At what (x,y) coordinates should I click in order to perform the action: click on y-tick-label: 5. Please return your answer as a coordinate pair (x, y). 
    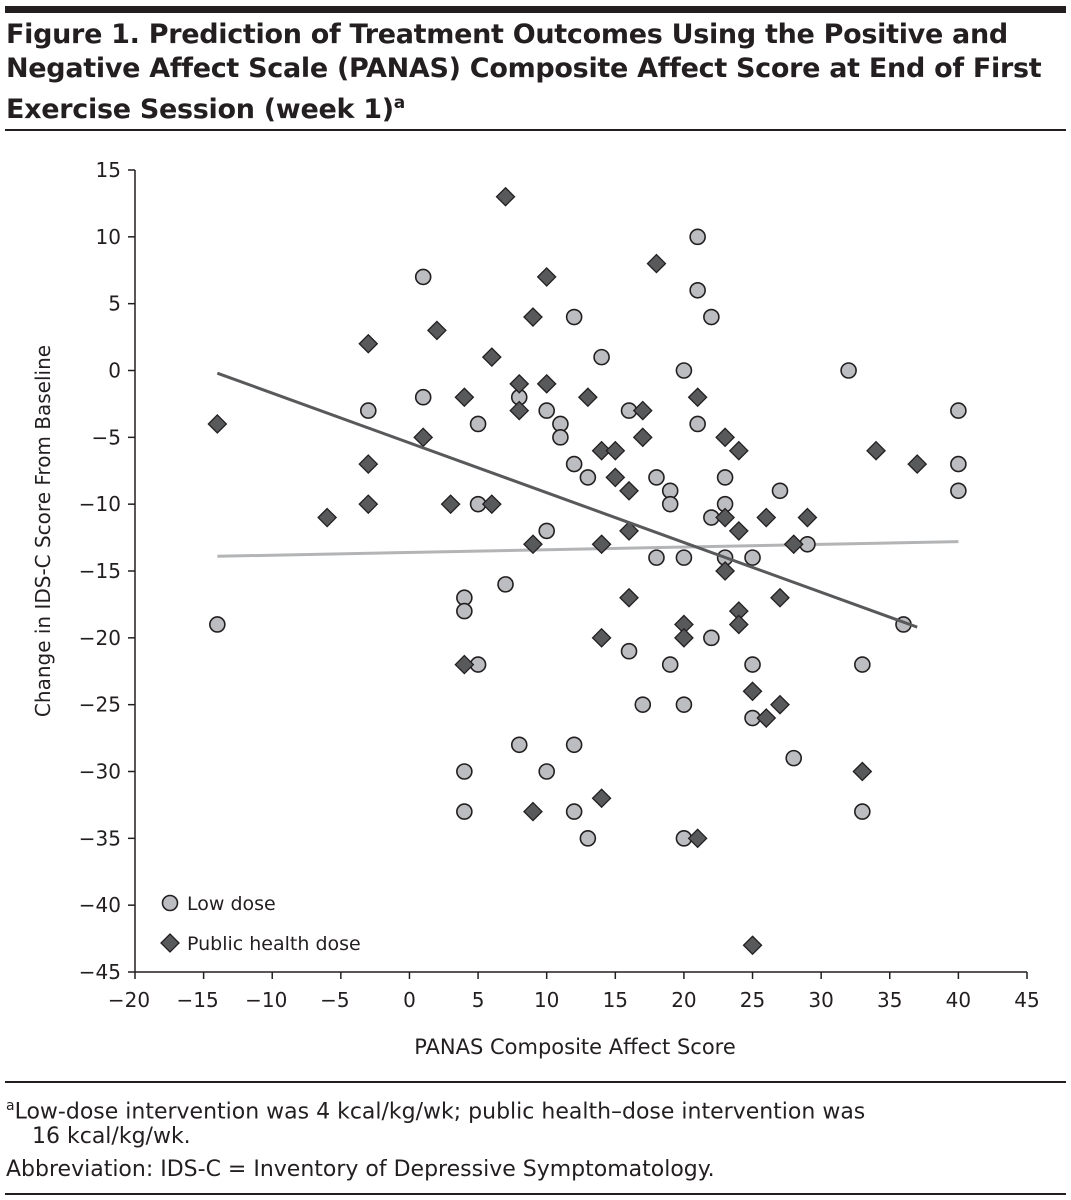
    Looking at the image, I should click on (114, 304).